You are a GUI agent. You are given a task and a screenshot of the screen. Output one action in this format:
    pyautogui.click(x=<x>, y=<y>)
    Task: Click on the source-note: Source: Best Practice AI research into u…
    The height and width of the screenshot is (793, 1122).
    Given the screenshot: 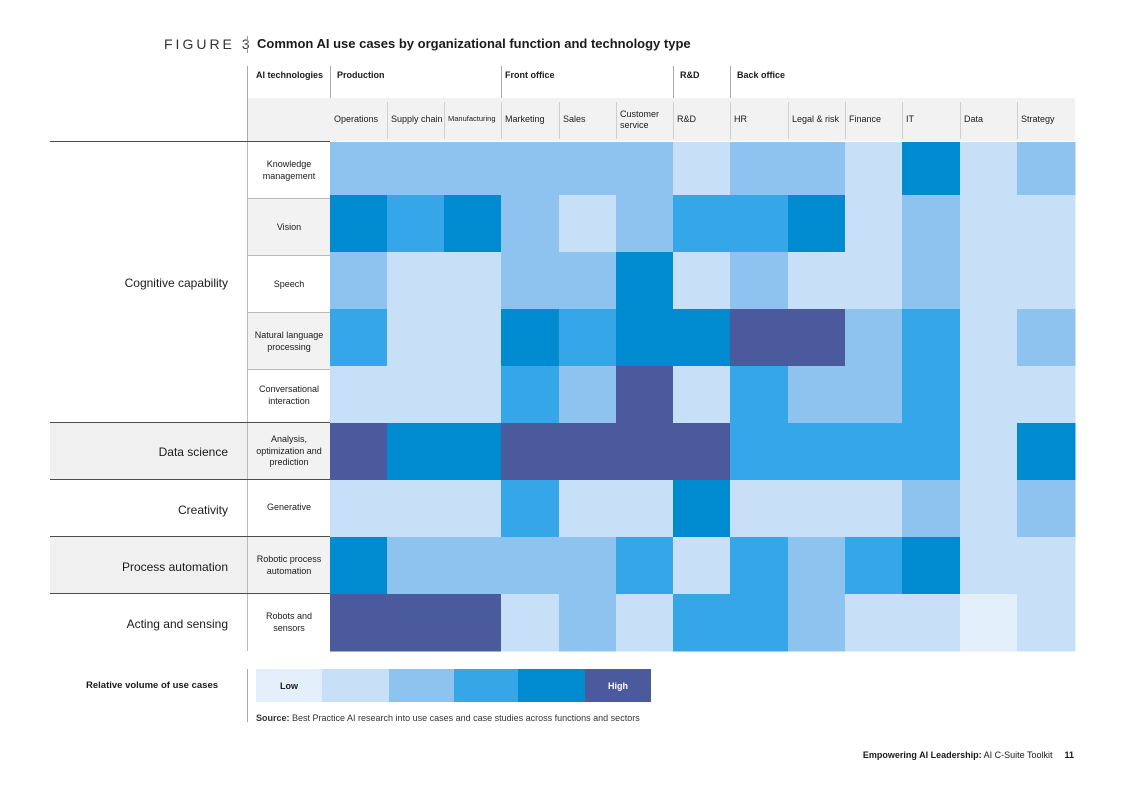 What is the action you would take?
    pyautogui.click(x=448, y=718)
    